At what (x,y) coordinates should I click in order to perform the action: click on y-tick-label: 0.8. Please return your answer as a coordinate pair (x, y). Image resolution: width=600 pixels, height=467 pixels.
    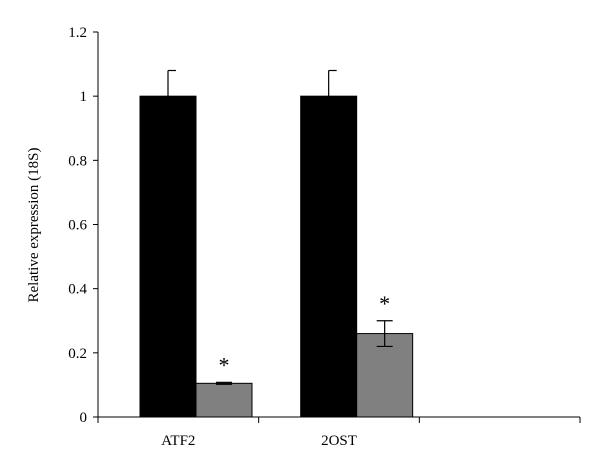
    Looking at the image, I should click on (77, 161).